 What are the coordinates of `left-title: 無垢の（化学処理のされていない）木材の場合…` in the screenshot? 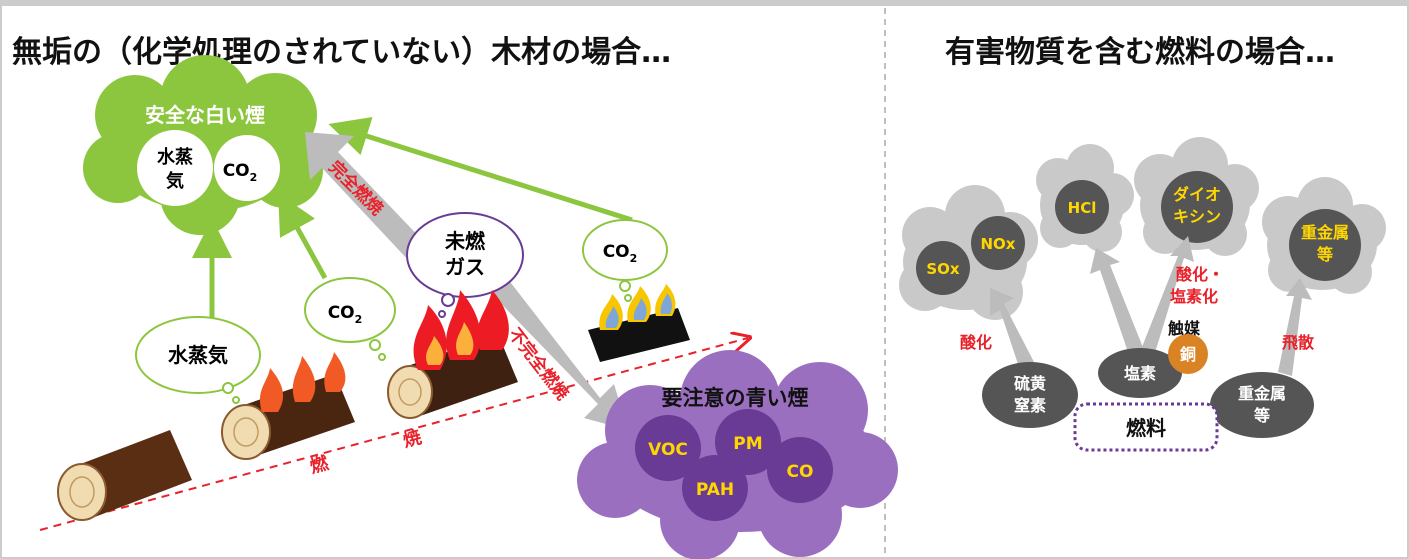 It's located at (341, 52).